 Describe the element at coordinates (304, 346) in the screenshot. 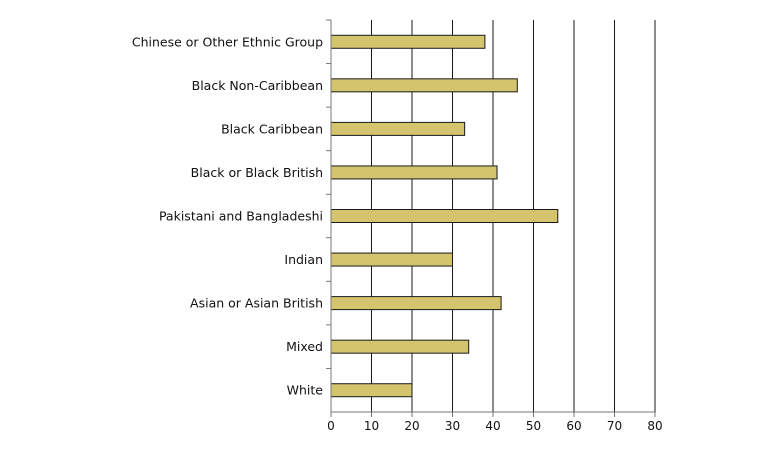

I see `category-label: Mixed` at that location.